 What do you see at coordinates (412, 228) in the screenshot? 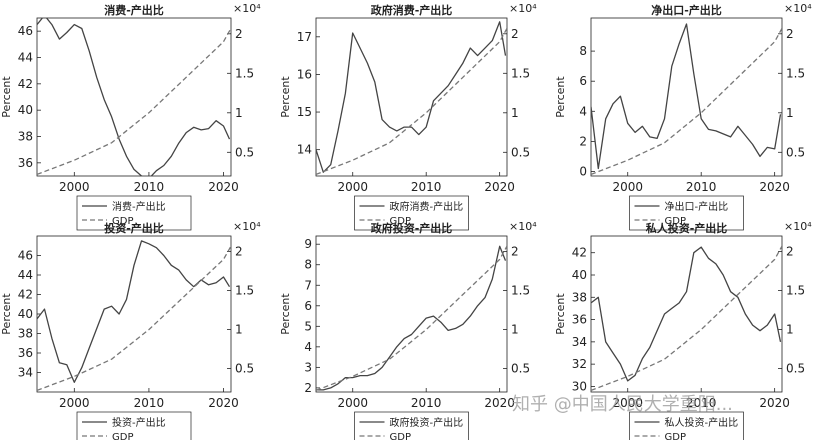
I see `chart-title: 政府投资-产出比` at bounding box center [412, 228].